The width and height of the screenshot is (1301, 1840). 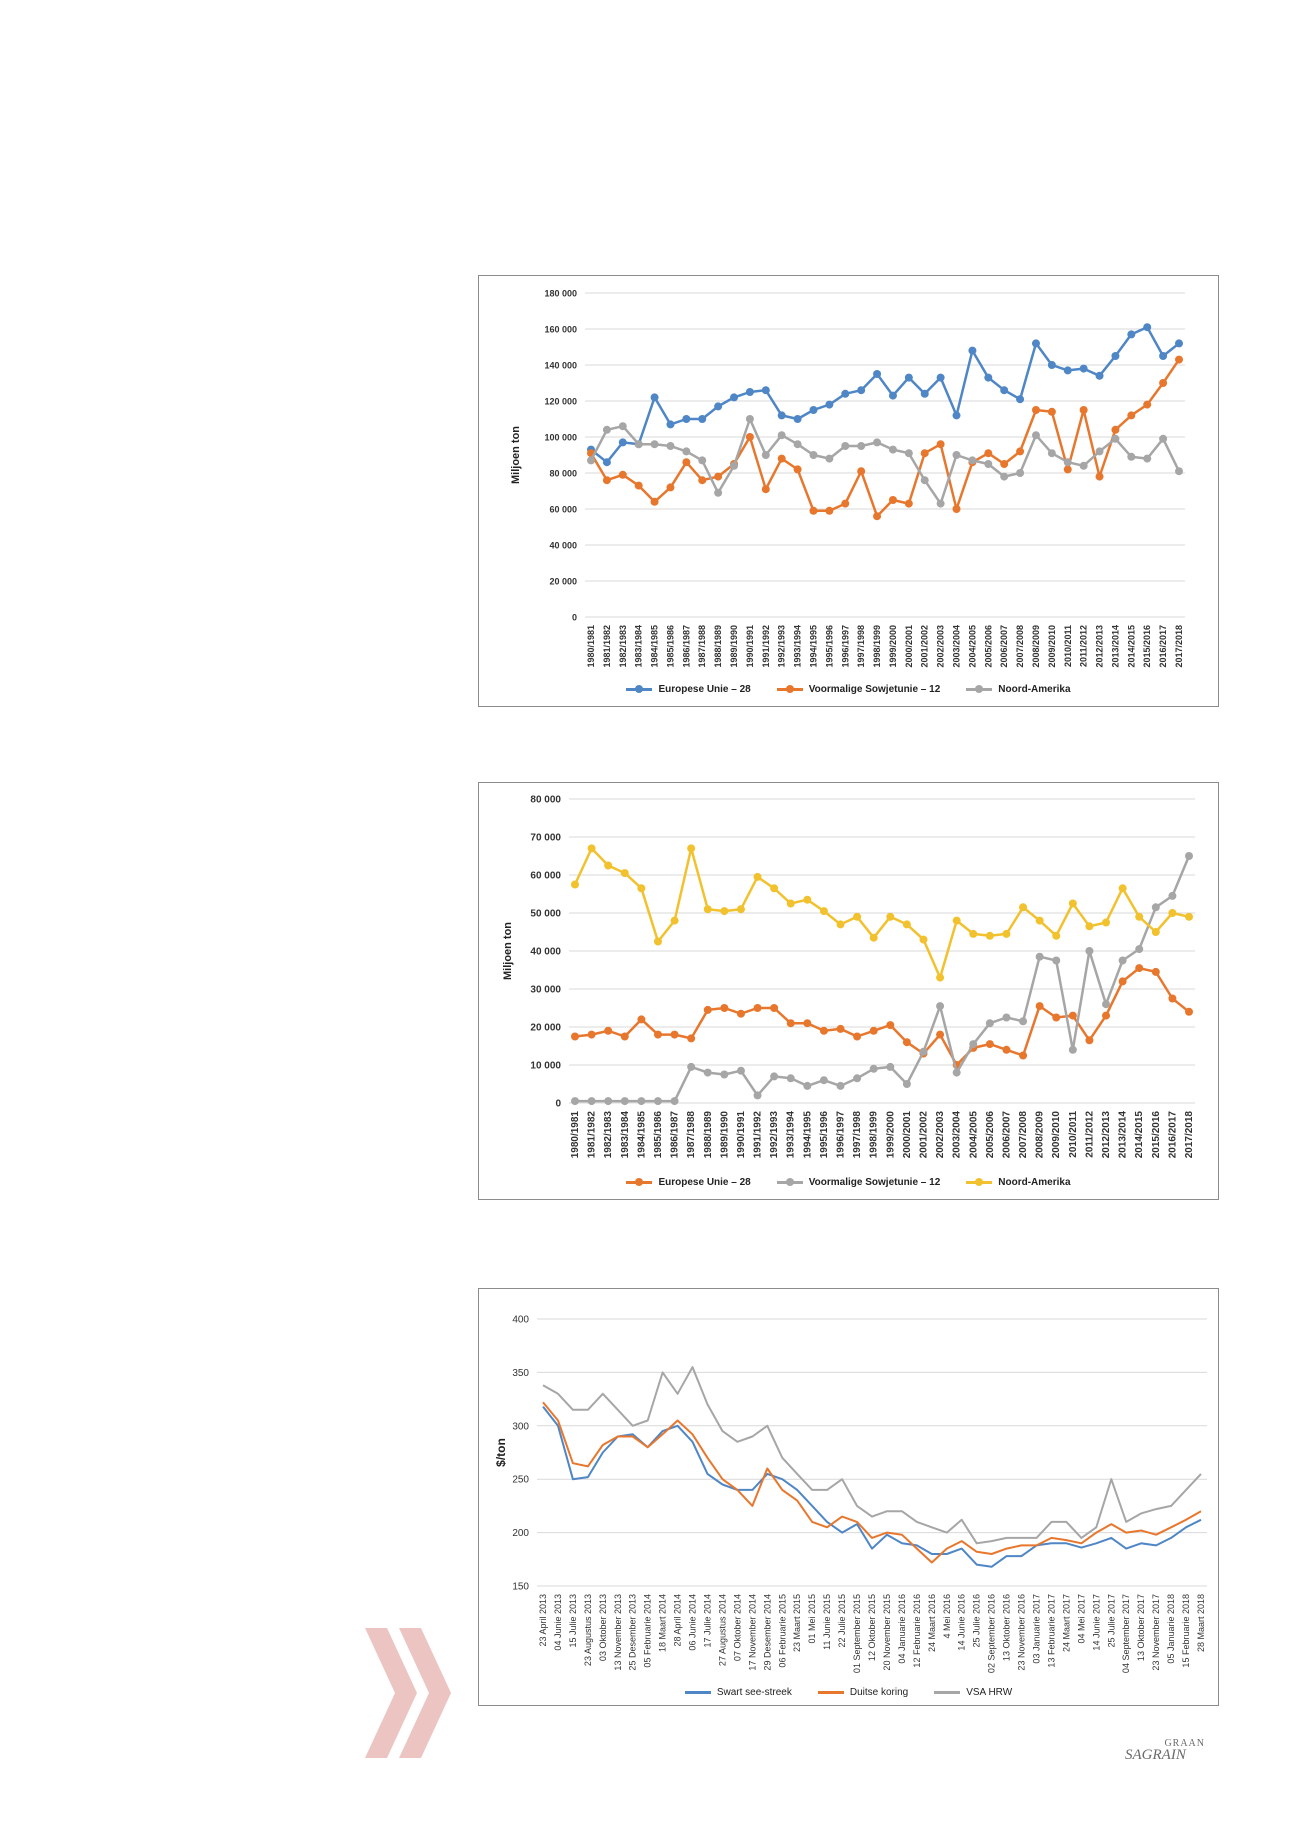 What do you see at coordinates (560, 294) in the screenshot?
I see `y-tick-label: 180 000` at bounding box center [560, 294].